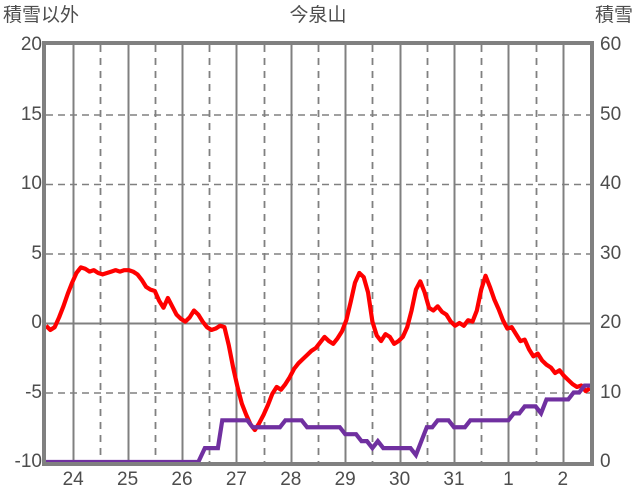 The image size is (636, 501). Describe the element at coordinates (36, 322) in the screenshot. I see `left-axis-tick-label: 0` at that location.